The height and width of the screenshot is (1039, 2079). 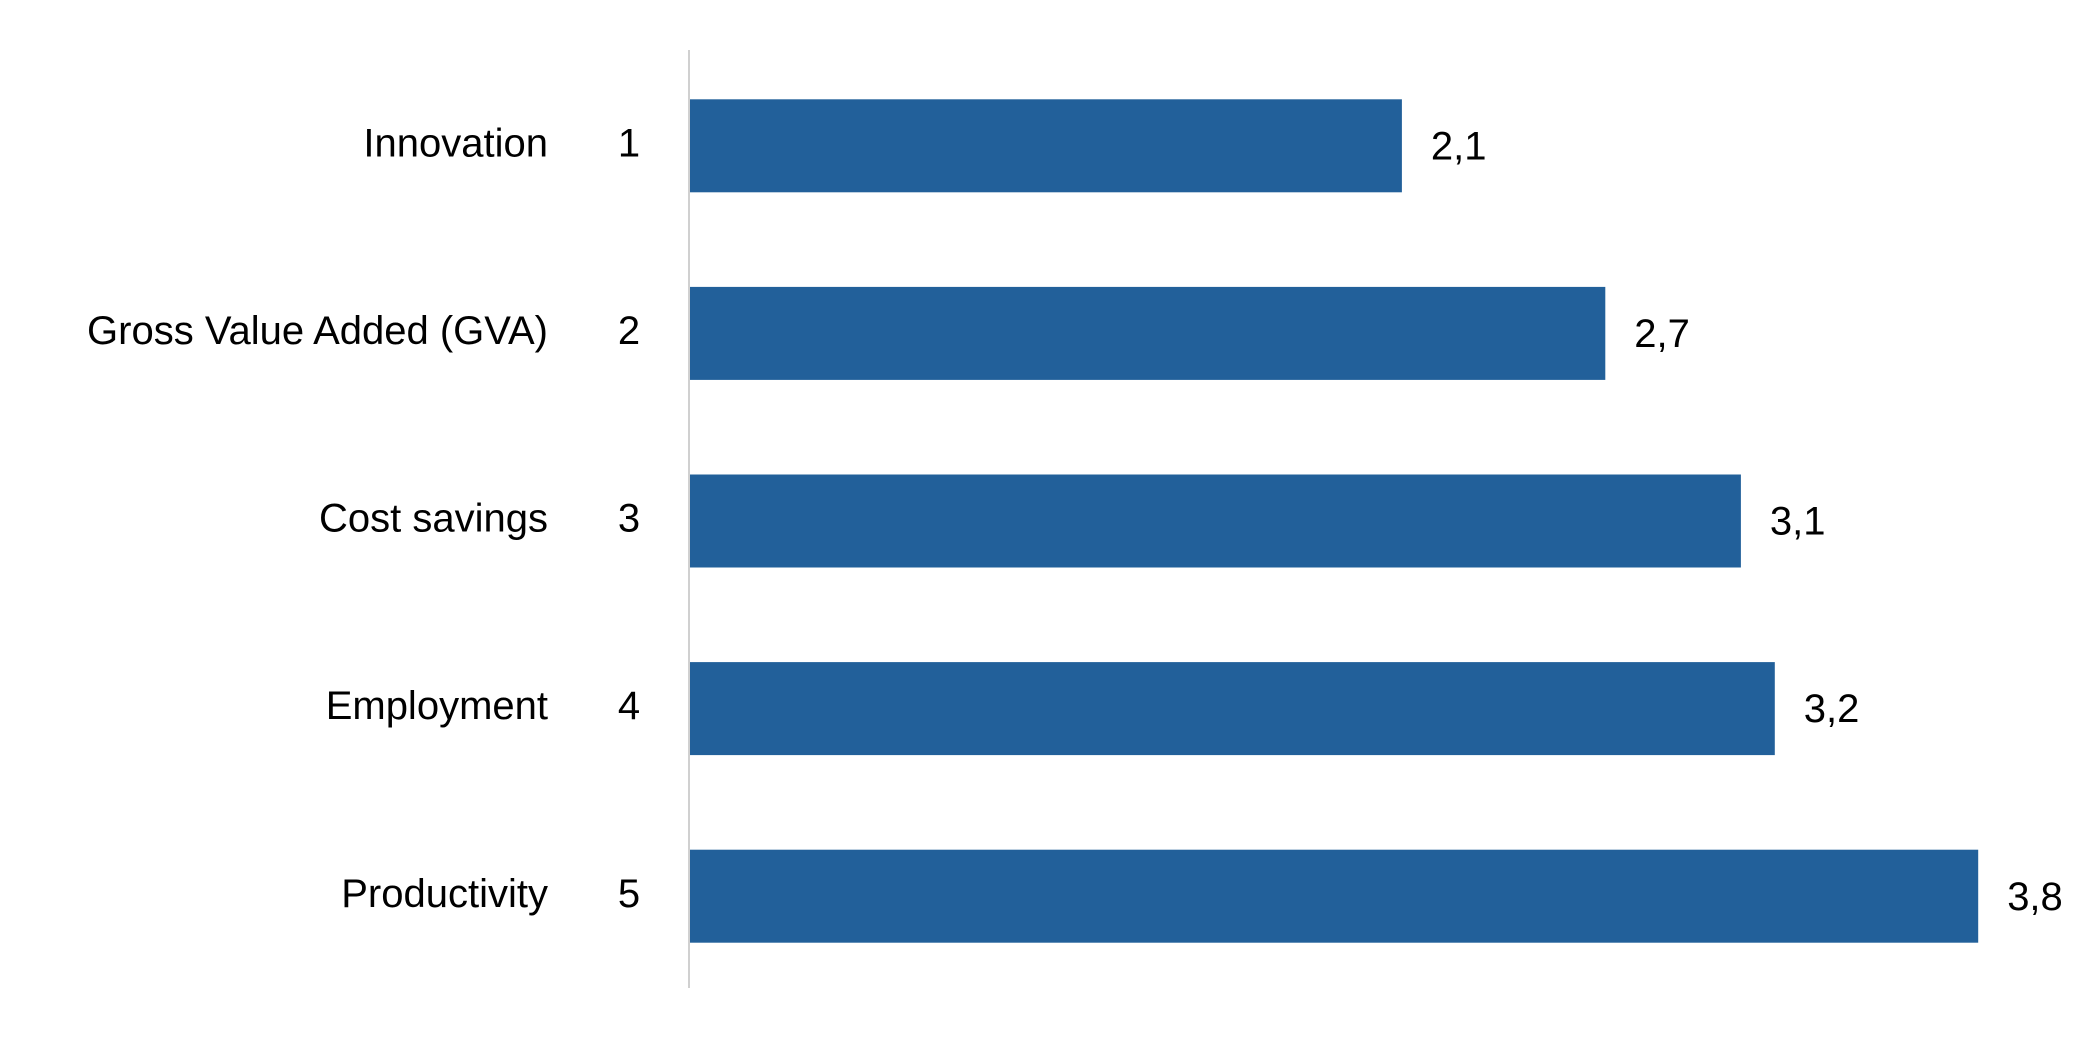 What do you see at coordinates (2035, 897) in the screenshot?
I see `value-label: 3,8` at bounding box center [2035, 897].